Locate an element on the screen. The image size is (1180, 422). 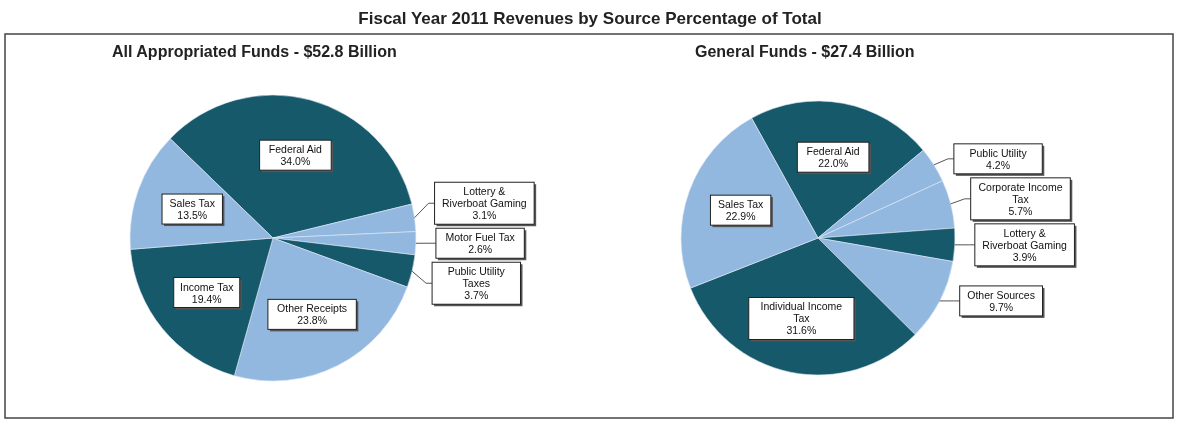
slice-label: Public Utility Taxes is located at coordinates (476, 277).